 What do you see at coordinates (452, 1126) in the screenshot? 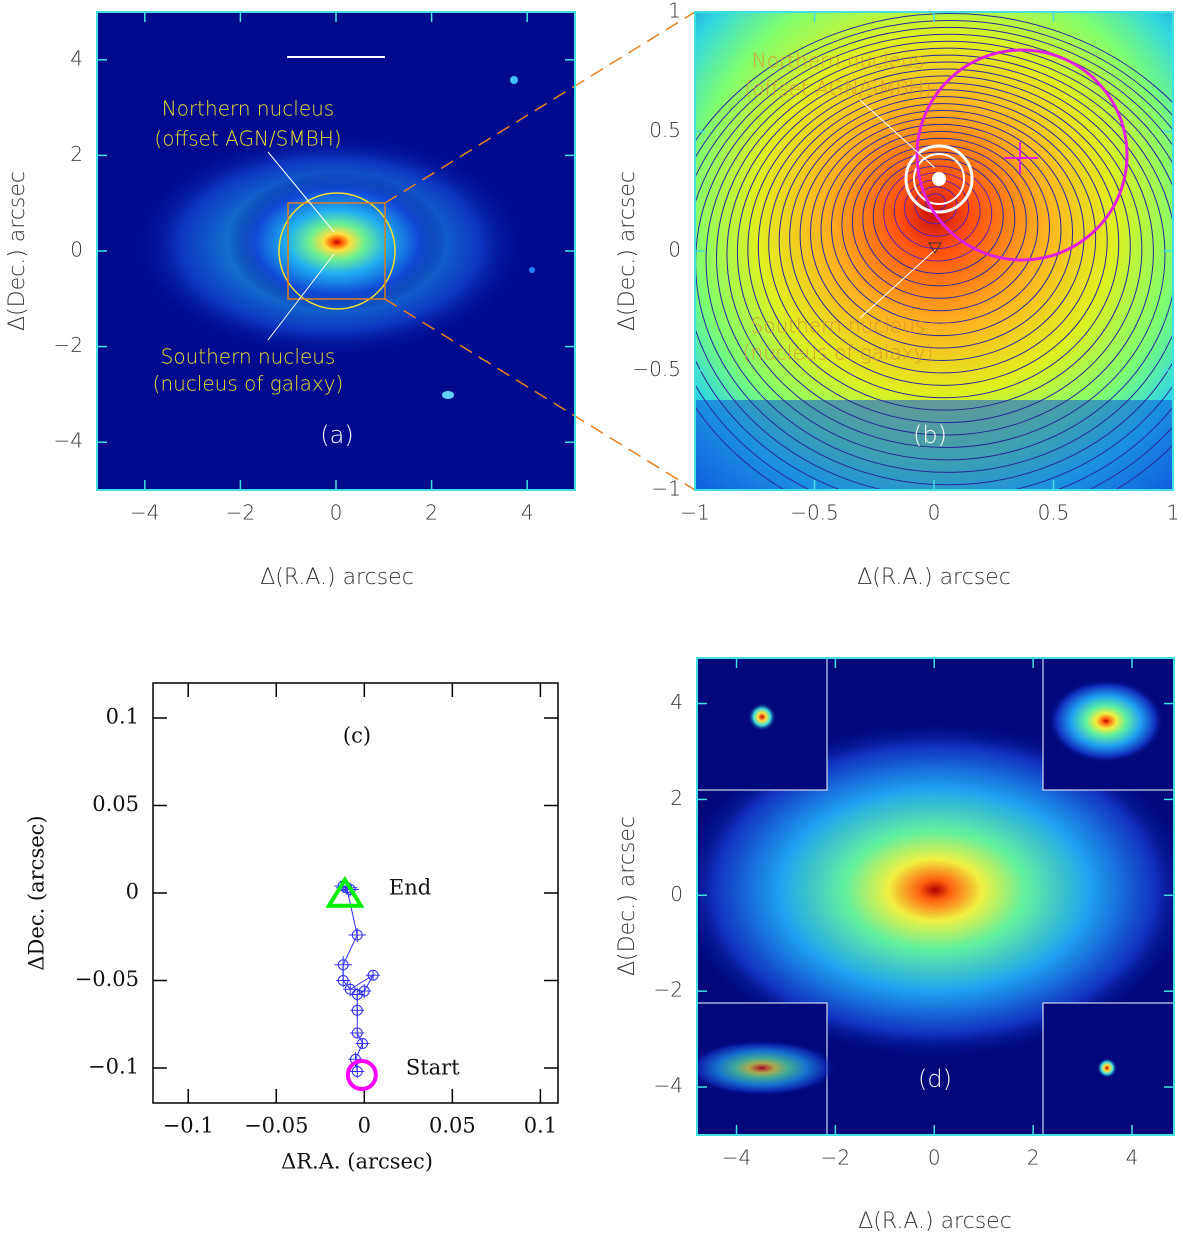
I see `x-tick-label: 0.05` at bounding box center [452, 1126].